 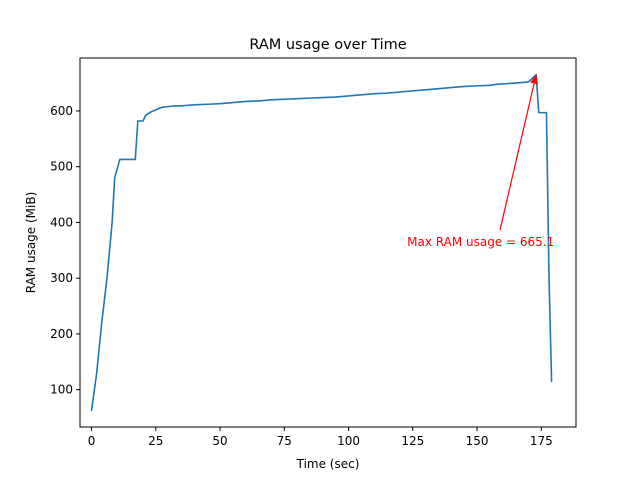 I want to click on x-tick-label: 25, so click(x=155, y=441).